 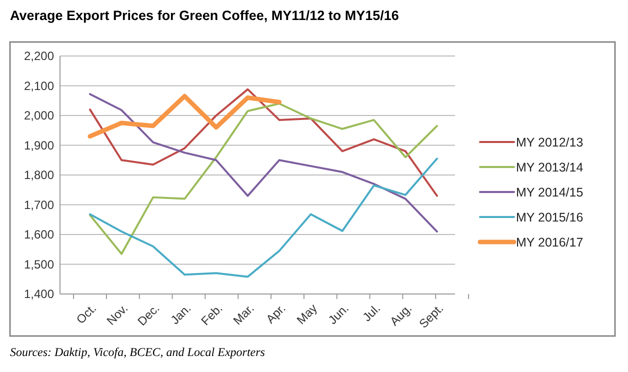 I want to click on y-tick-label: 1,700, so click(x=39, y=205).